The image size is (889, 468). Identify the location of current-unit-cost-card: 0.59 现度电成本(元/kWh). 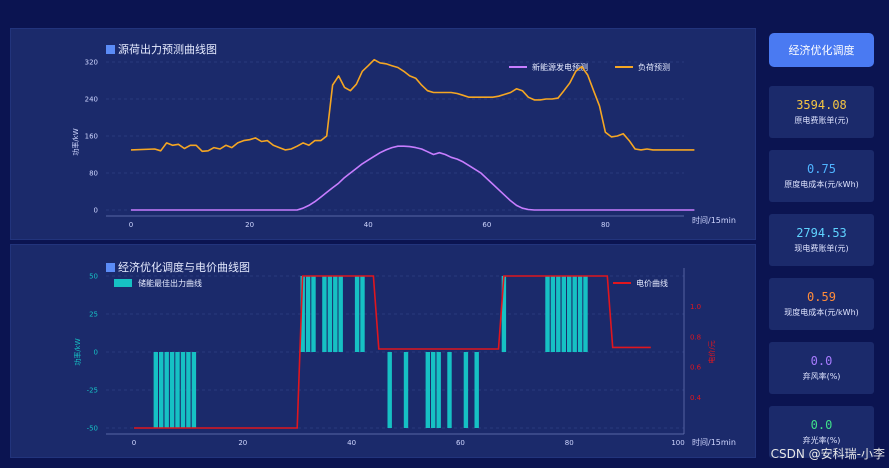
(821, 304).